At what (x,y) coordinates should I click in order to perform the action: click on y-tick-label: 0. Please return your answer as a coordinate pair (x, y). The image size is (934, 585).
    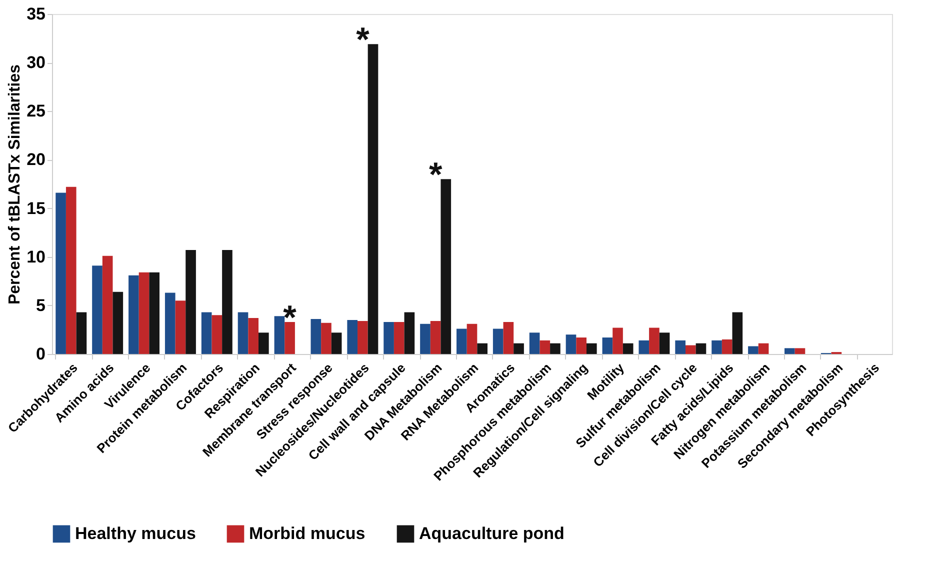
    Looking at the image, I should click on (41, 354).